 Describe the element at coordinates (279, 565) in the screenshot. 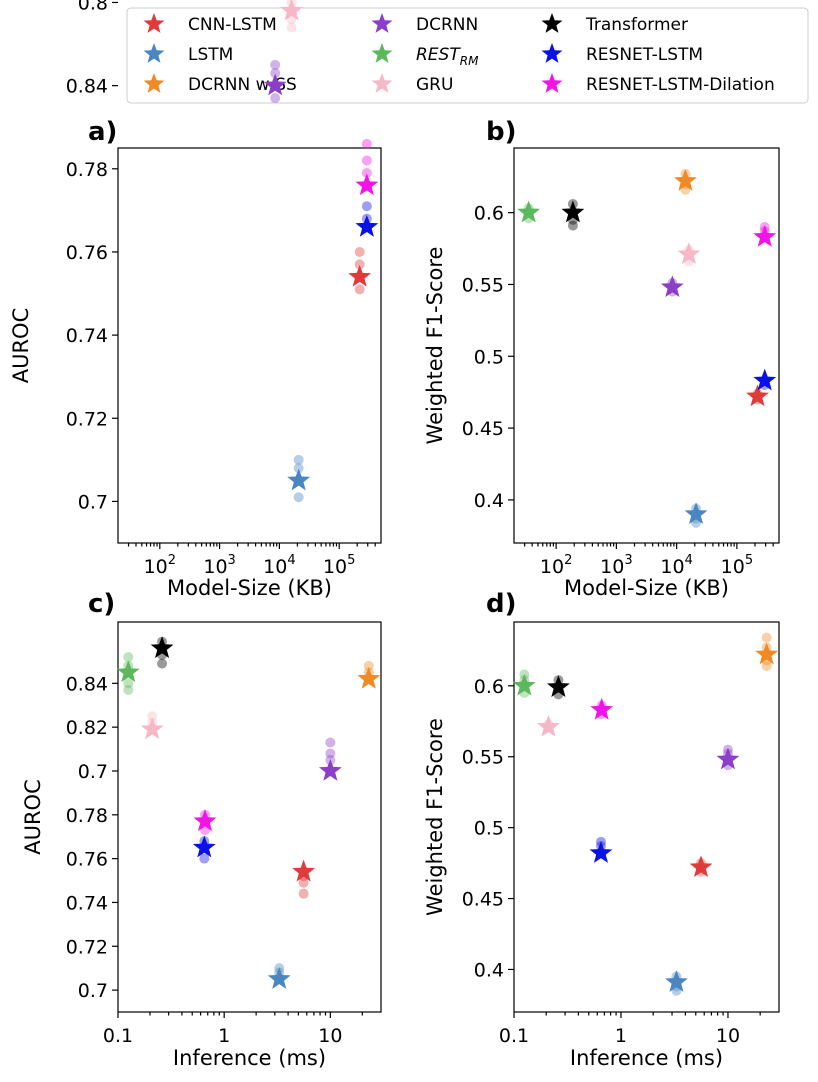

I see `x-tick-label: 10⁴` at that location.